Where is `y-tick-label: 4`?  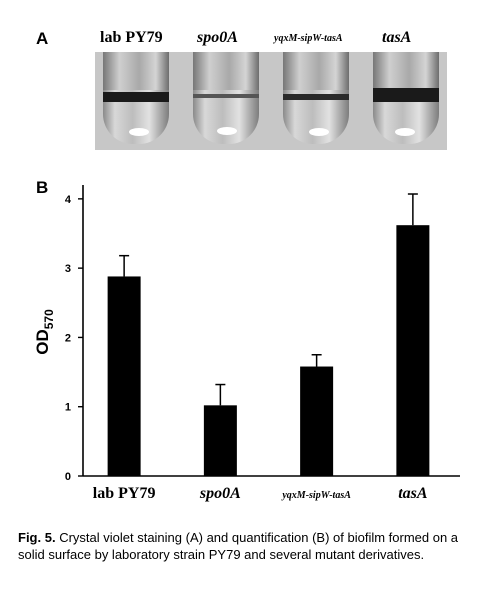
y-tick-label: 4 is located at coordinates (68, 200).